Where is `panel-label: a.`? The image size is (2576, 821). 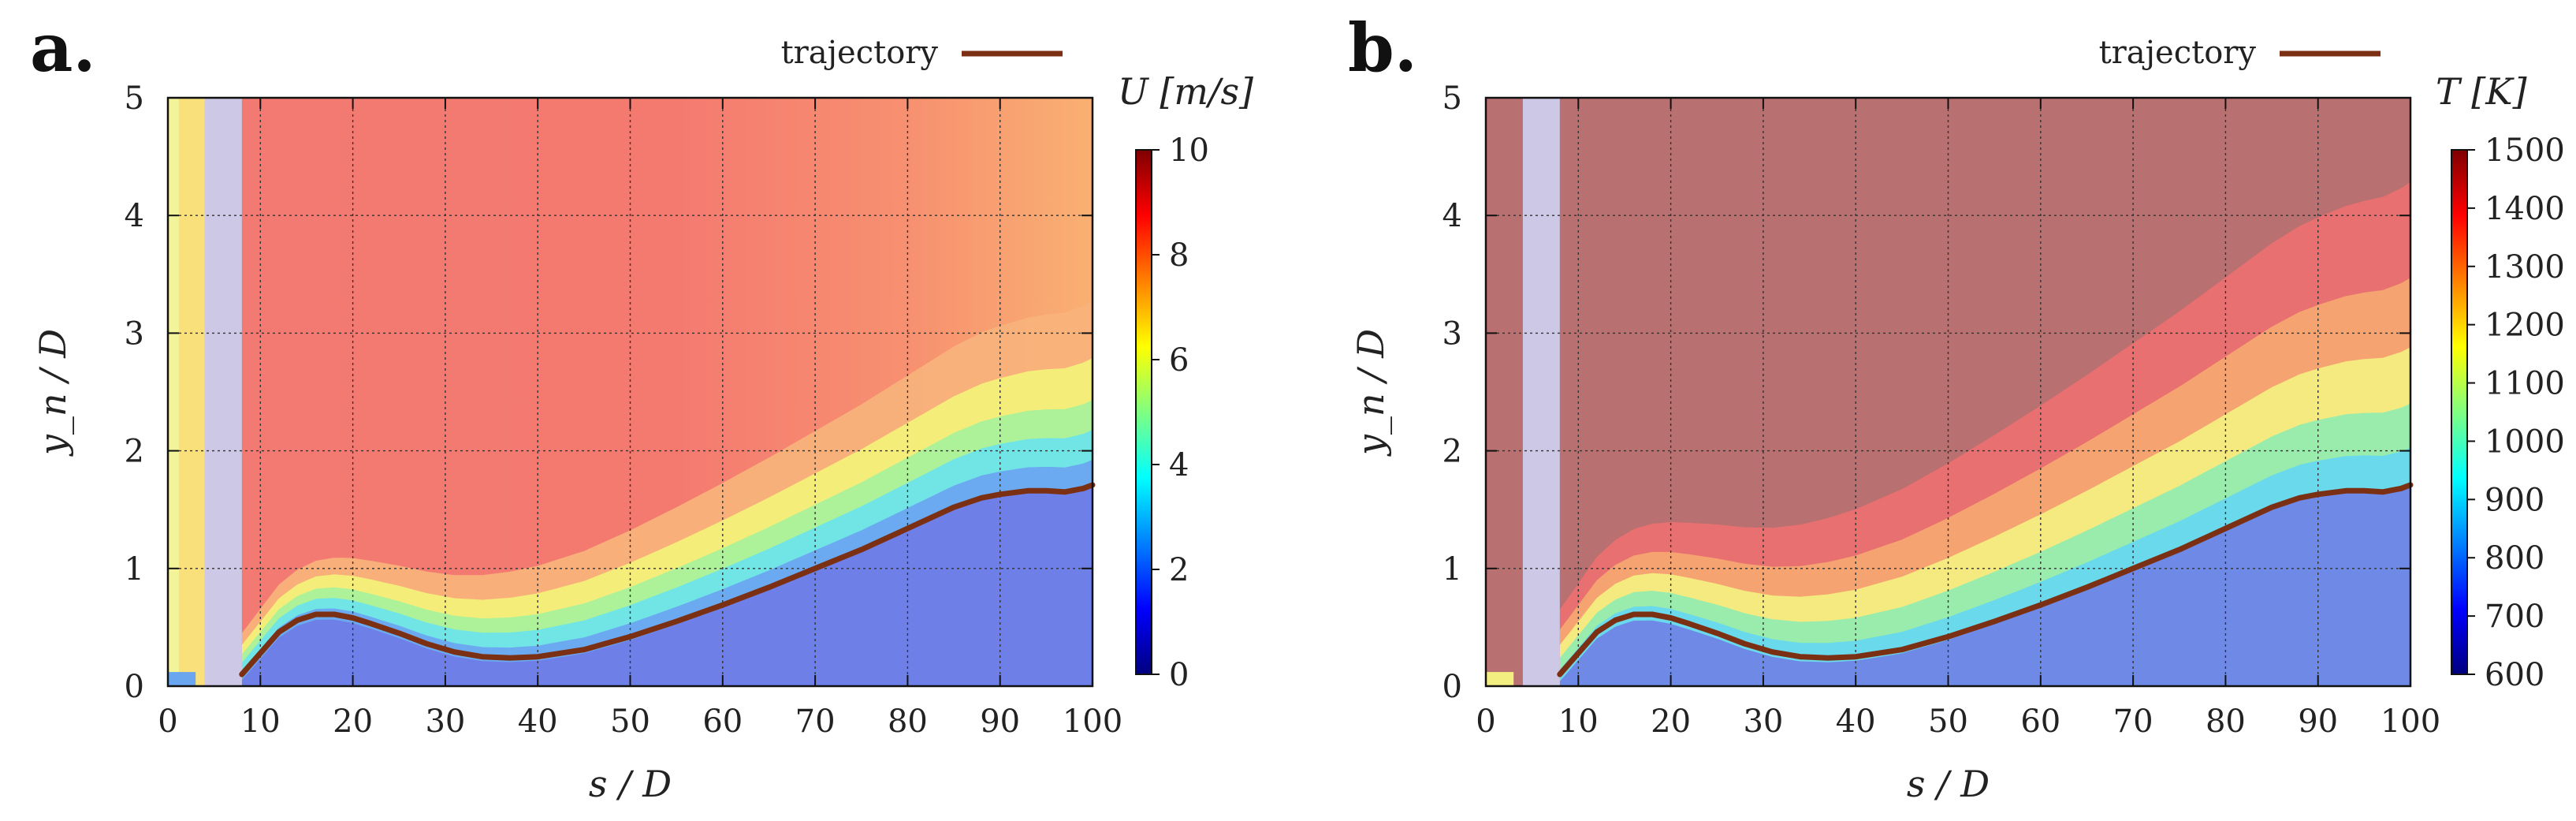
panel-label: a. is located at coordinates (63, 48).